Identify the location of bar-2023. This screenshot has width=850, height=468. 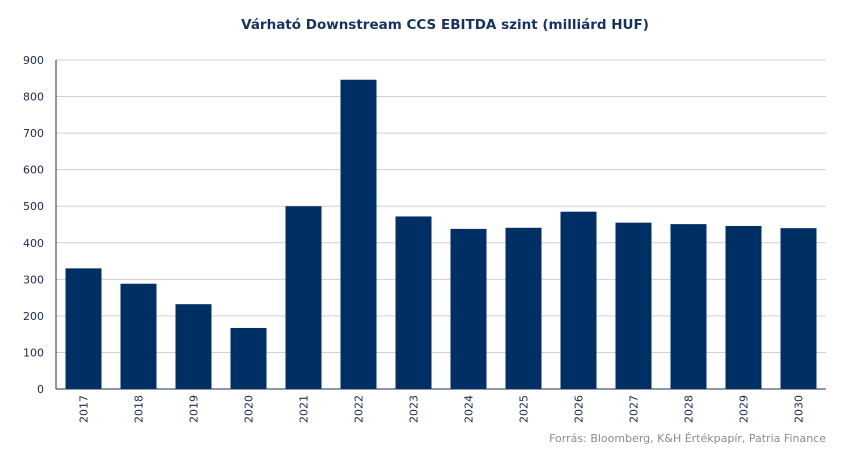
(413, 302).